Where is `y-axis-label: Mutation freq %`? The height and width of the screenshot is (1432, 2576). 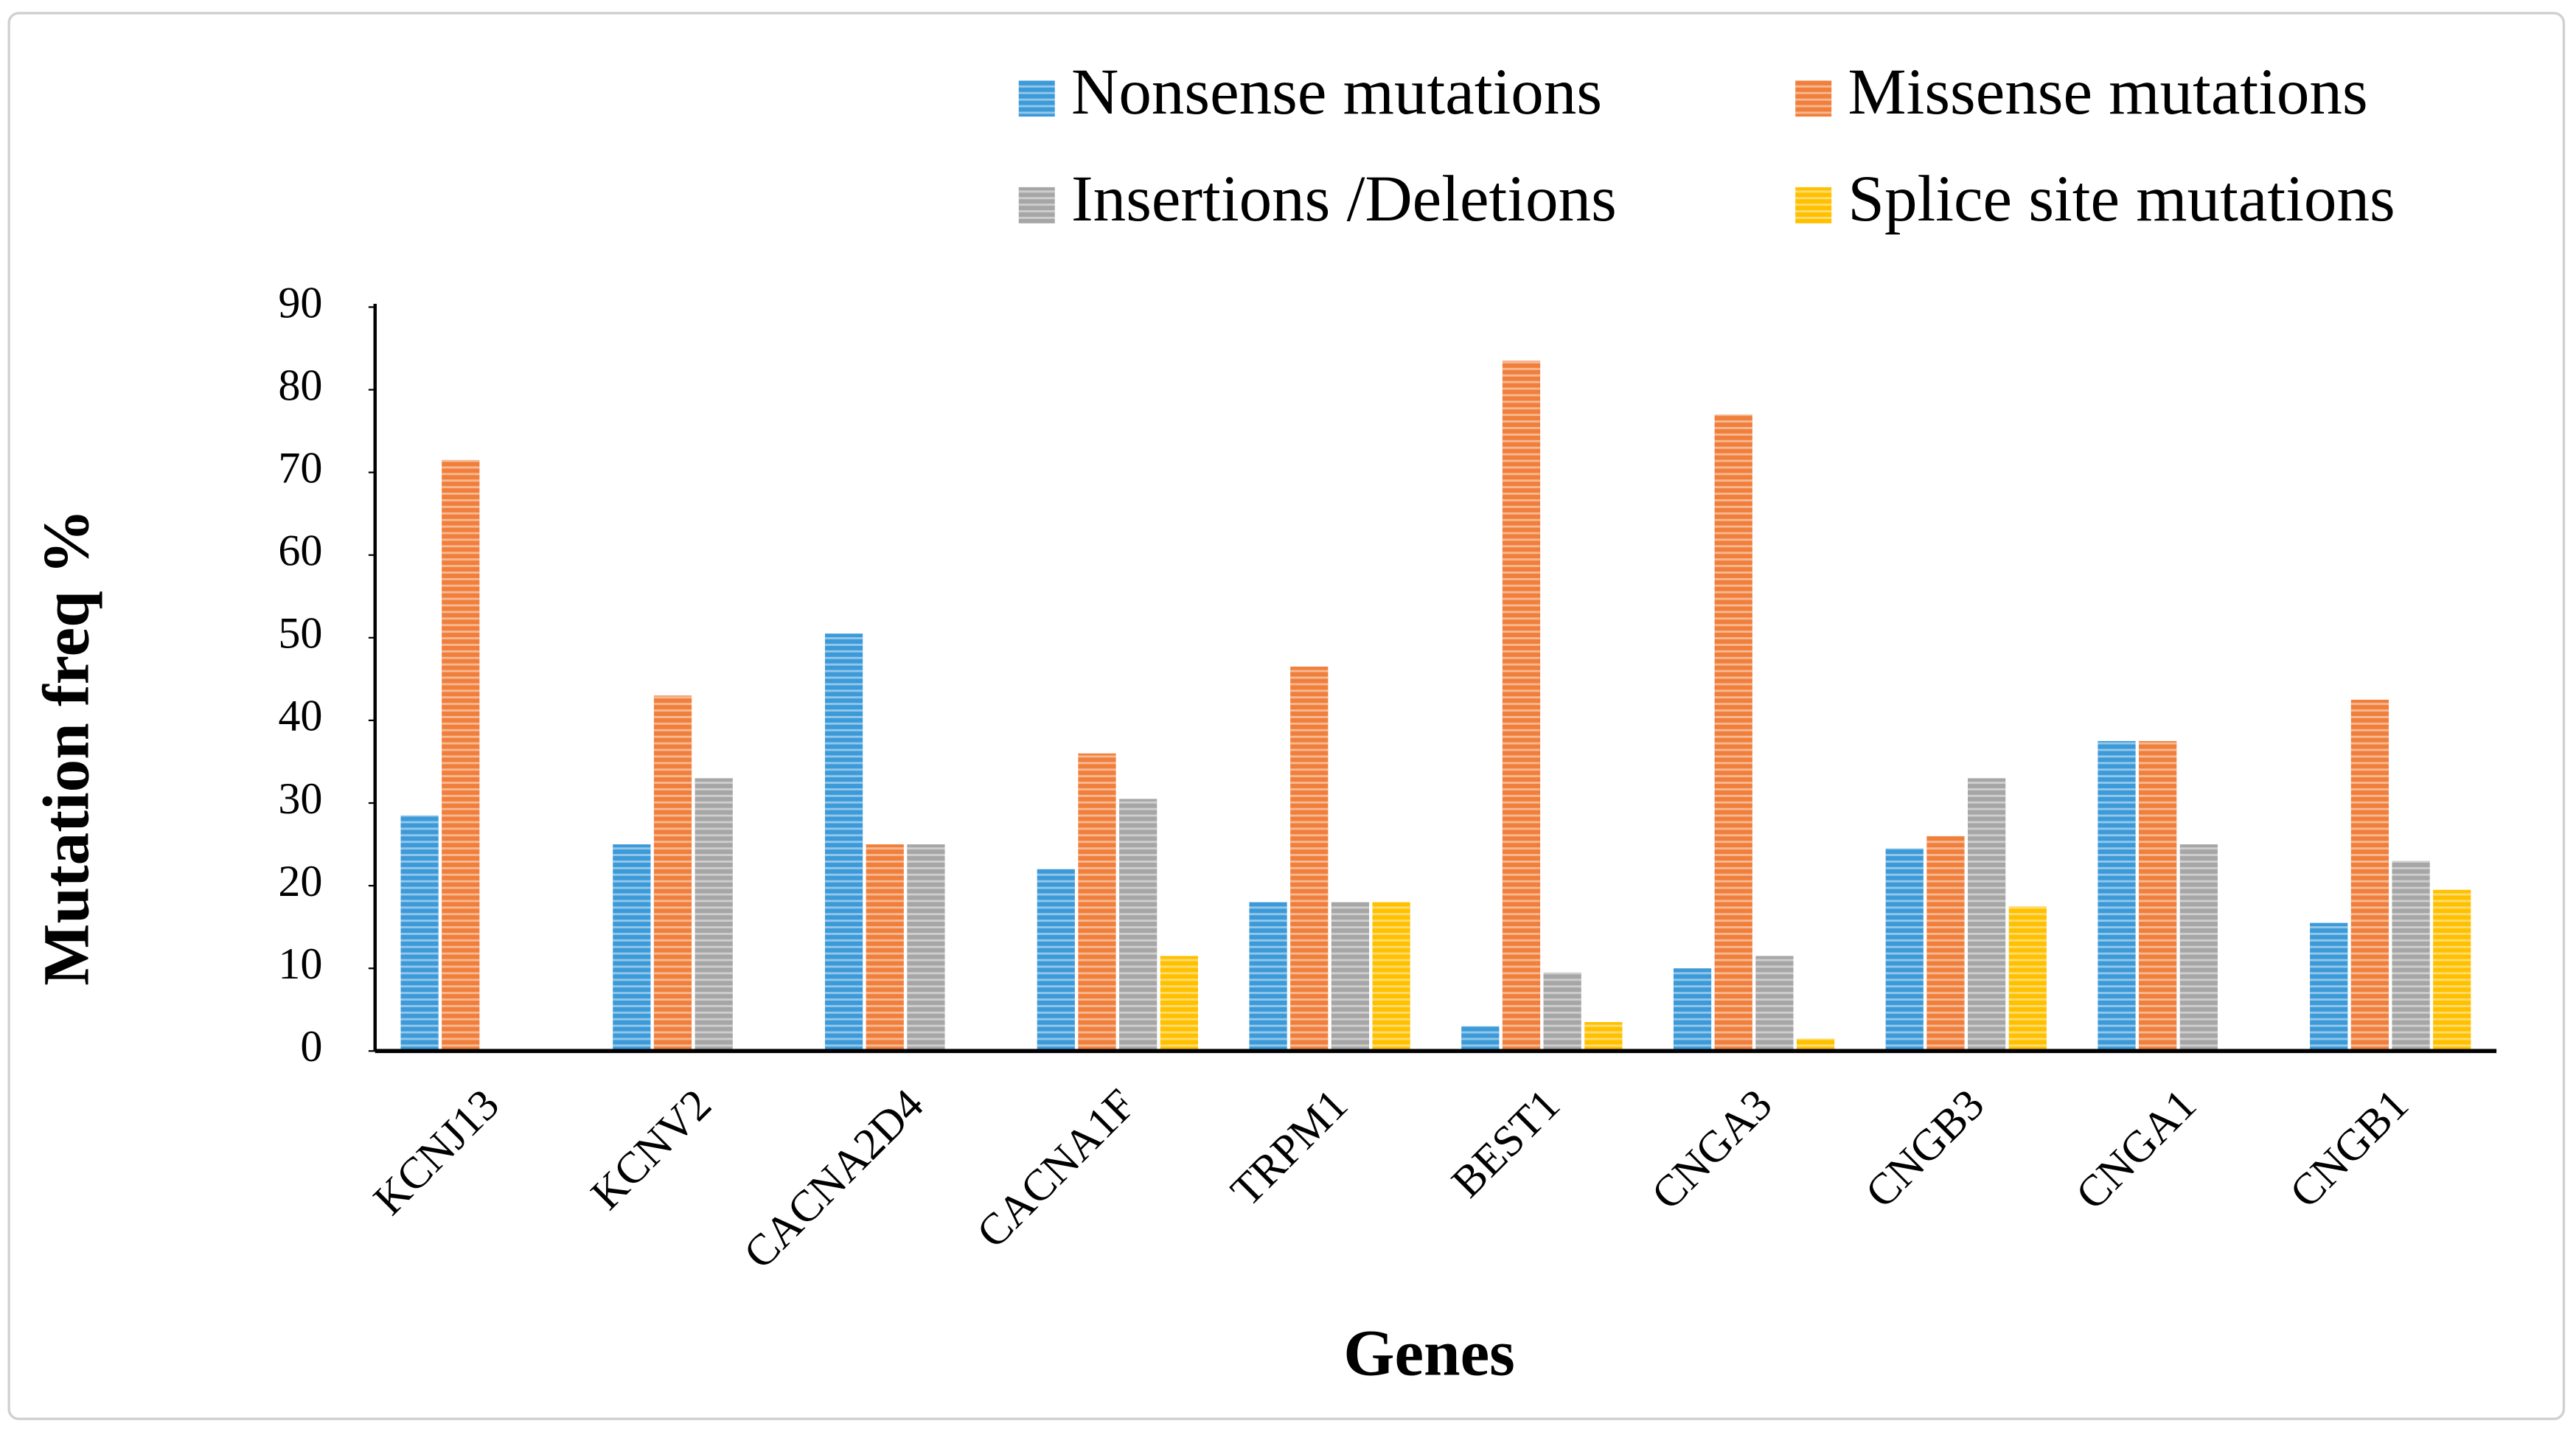 y-axis-label: Mutation freq % is located at coordinates (66, 747).